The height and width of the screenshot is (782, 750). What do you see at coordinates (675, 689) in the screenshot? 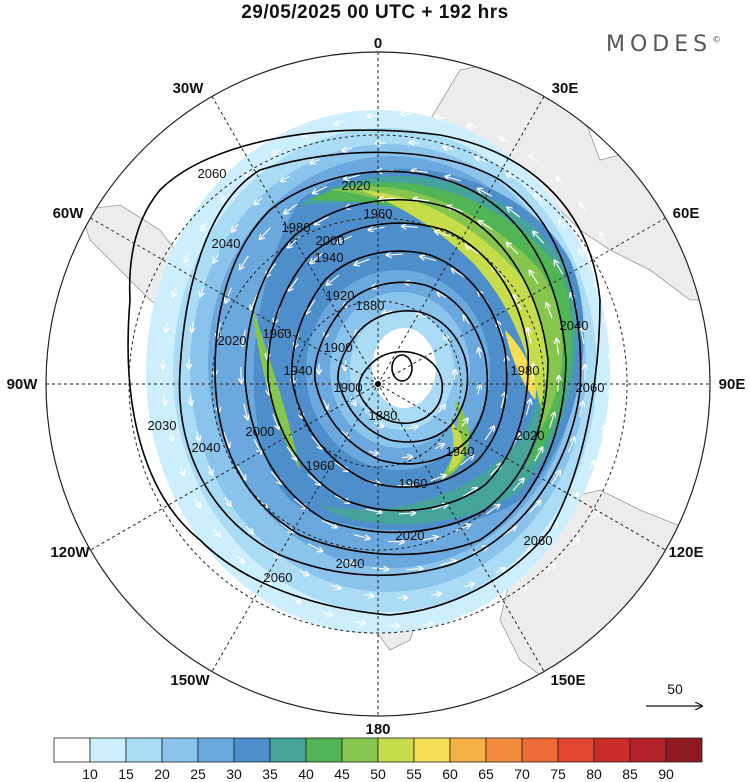
I see `reference-vector-label: 50` at bounding box center [675, 689].